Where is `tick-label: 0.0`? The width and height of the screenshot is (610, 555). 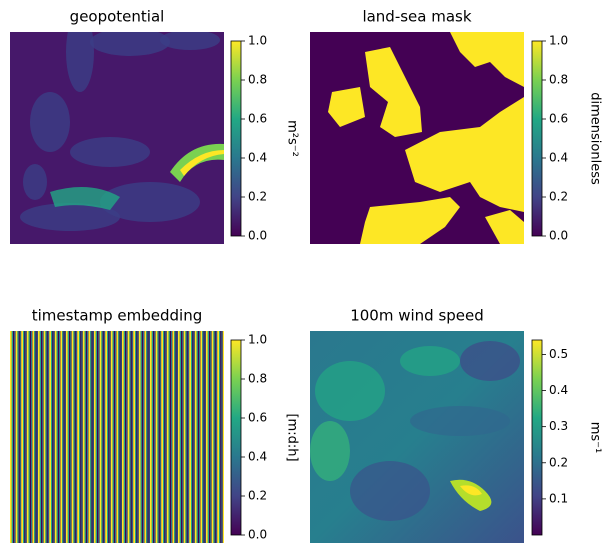 tick-label: 0.0 is located at coordinates (257, 535).